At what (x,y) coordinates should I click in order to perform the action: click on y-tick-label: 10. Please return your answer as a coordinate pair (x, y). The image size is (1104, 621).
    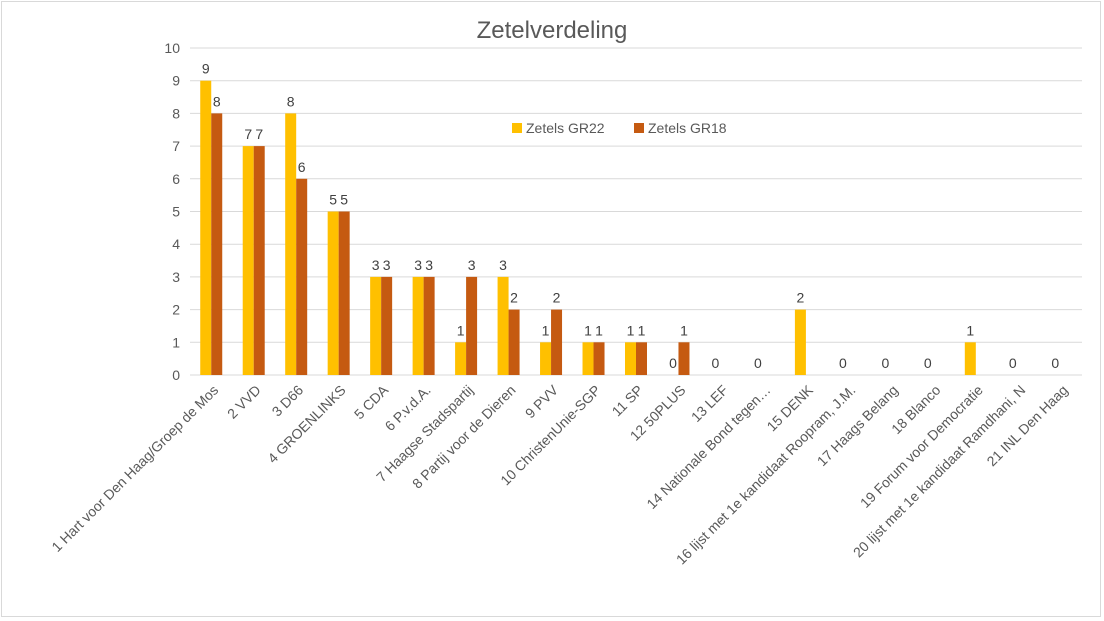
    Looking at the image, I should click on (172, 48).